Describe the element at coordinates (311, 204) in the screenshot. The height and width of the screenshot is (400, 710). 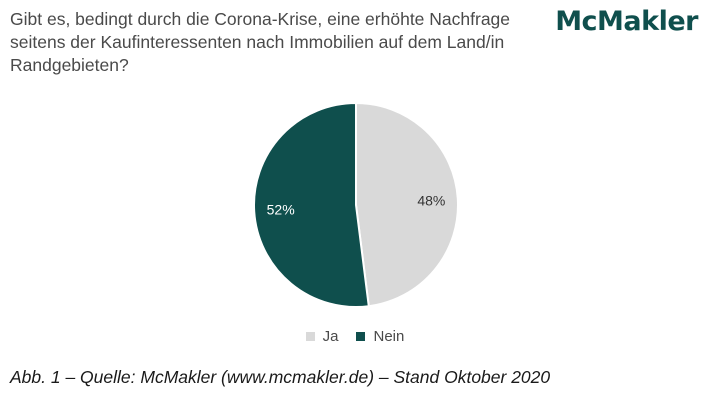
I see `pie-slice-nein` at that location.